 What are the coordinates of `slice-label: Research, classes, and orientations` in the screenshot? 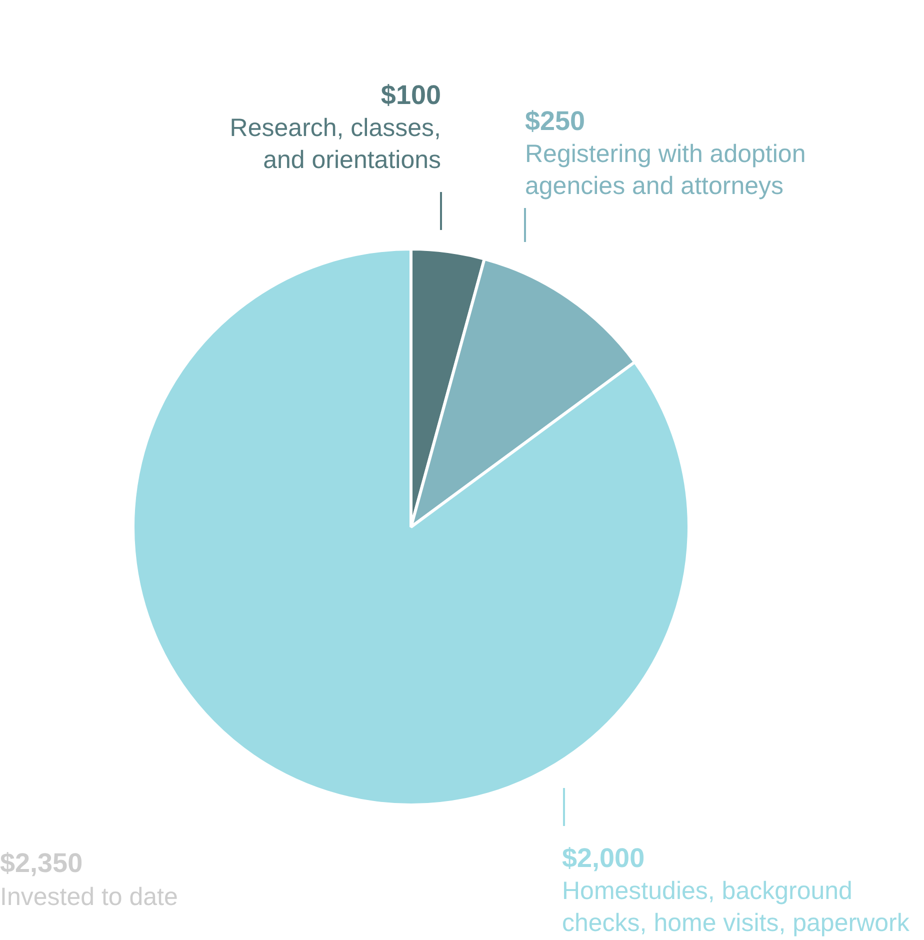 It's located at (335, 144).